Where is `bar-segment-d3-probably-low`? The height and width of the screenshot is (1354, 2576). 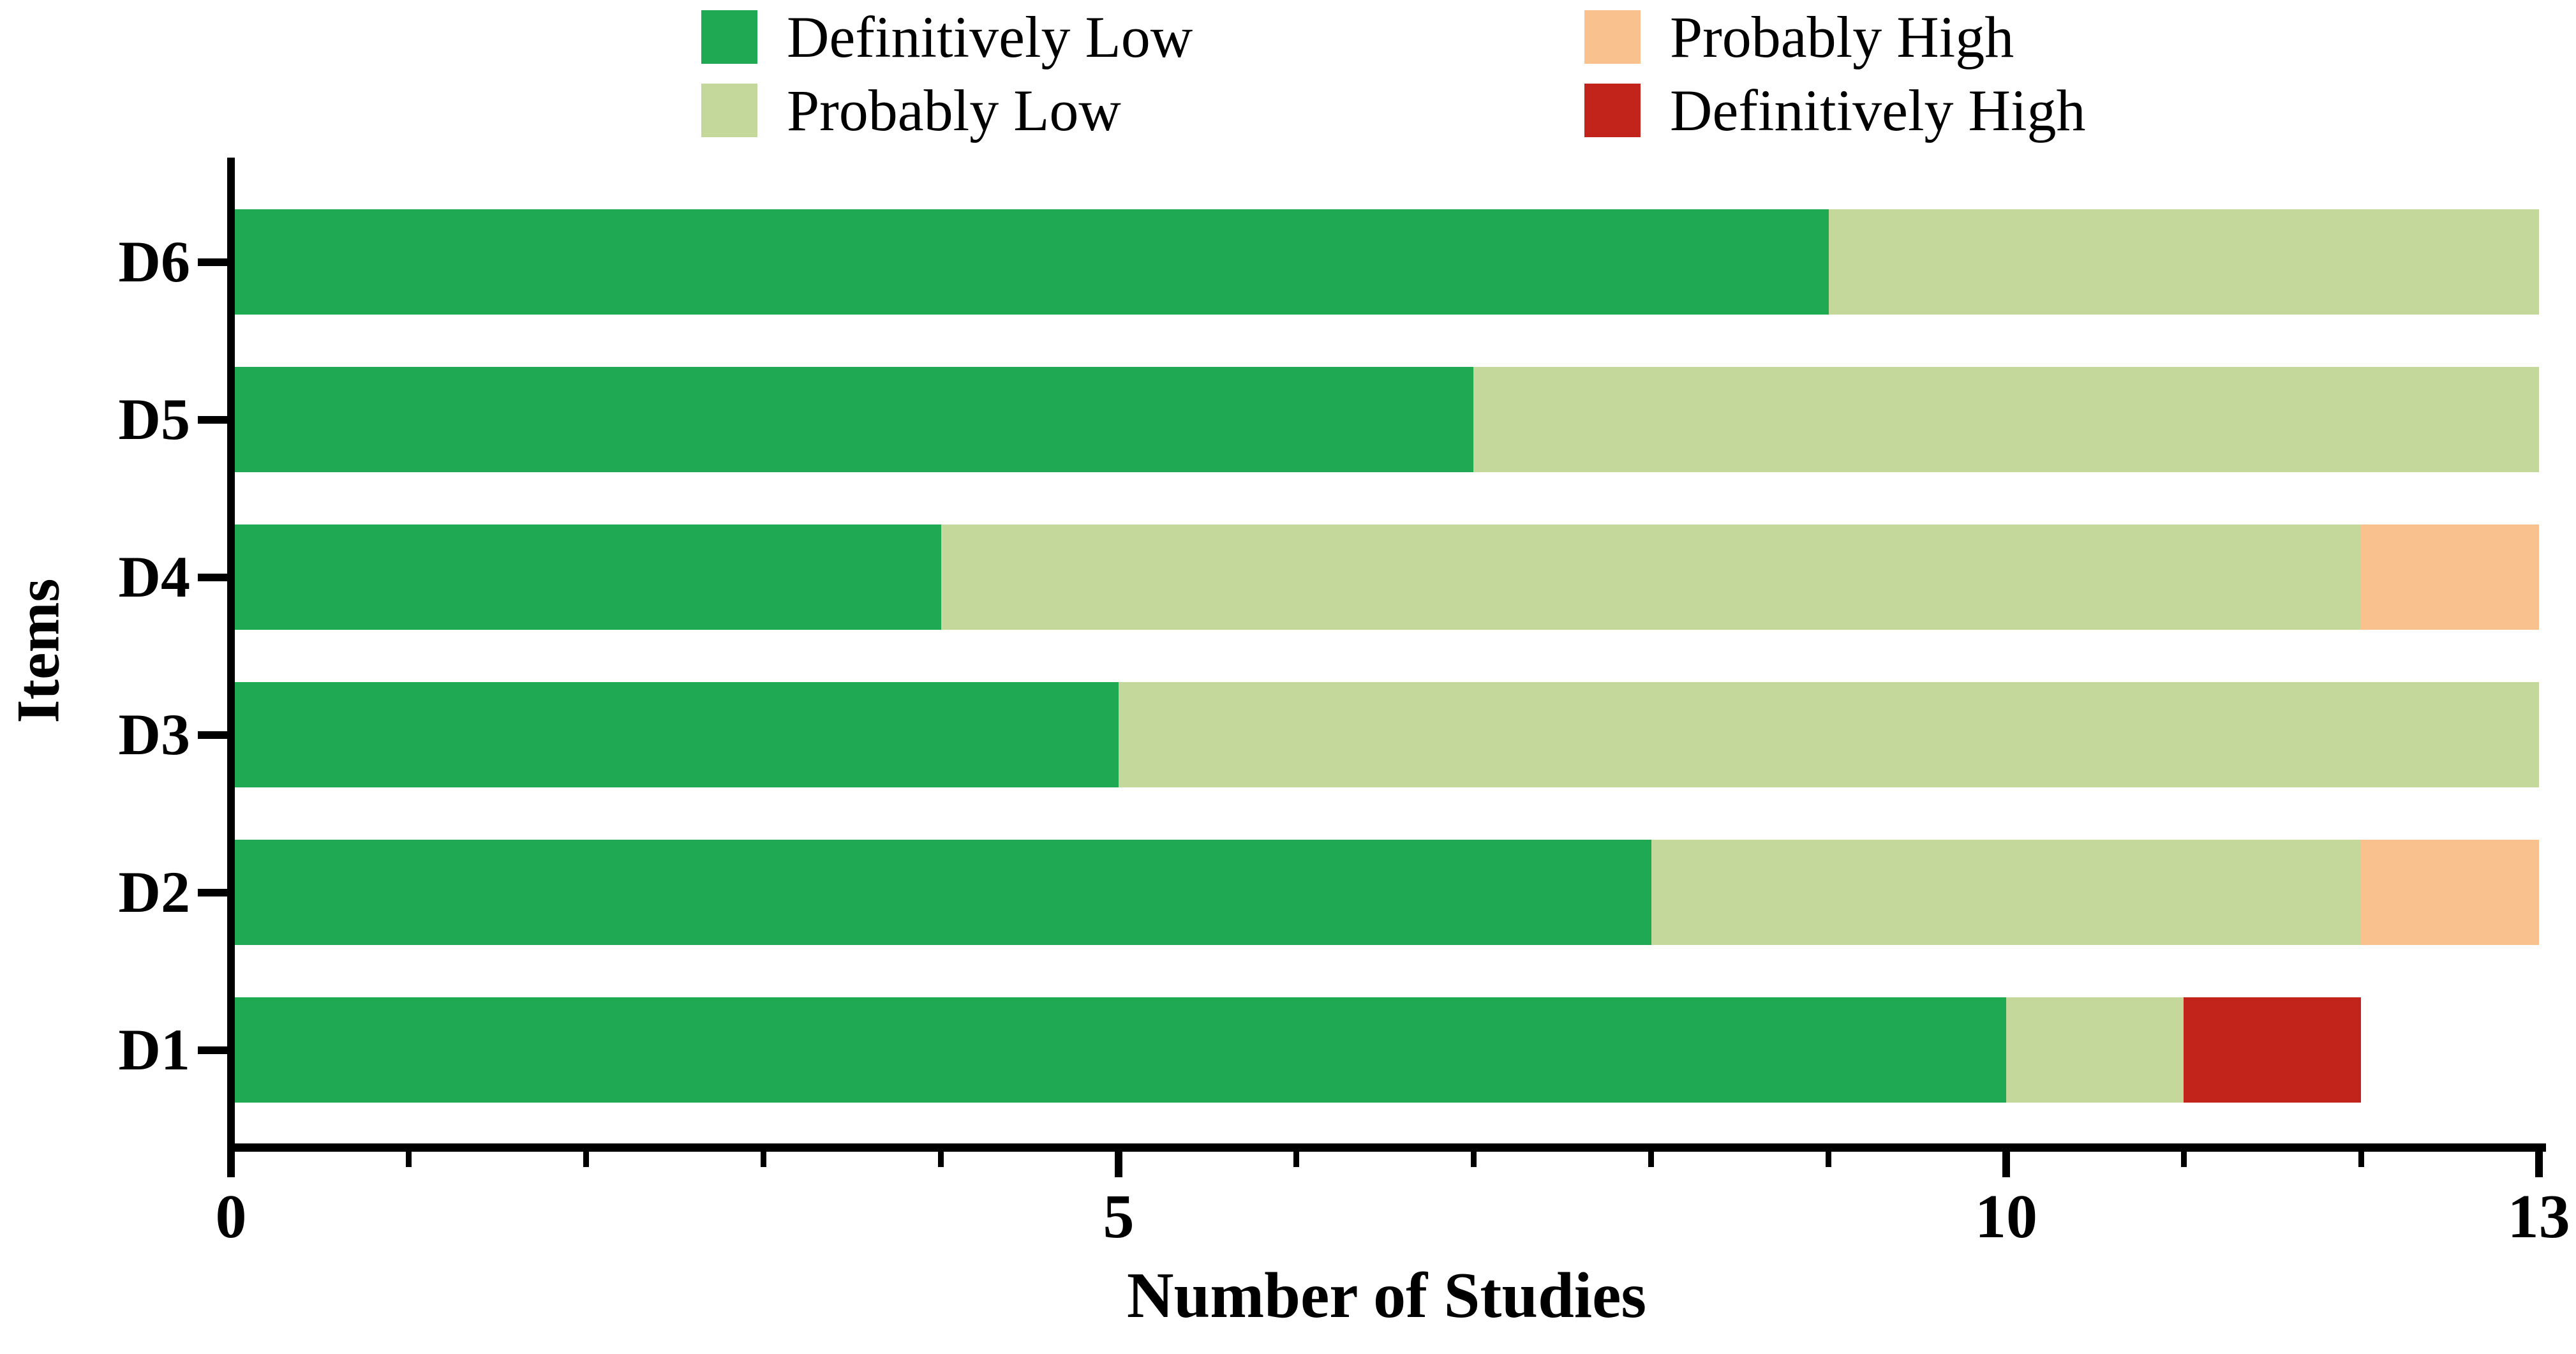 bar-segment-d3-probably-low is located at coordinates (1829, 734).